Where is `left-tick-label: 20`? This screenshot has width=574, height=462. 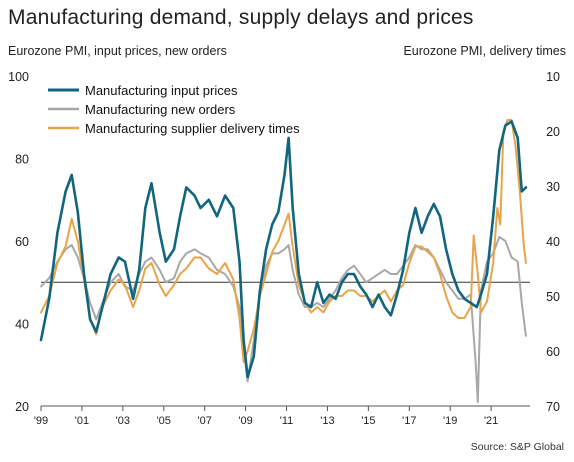
left-tick-label: 20 is located at coordinates (22, 407).